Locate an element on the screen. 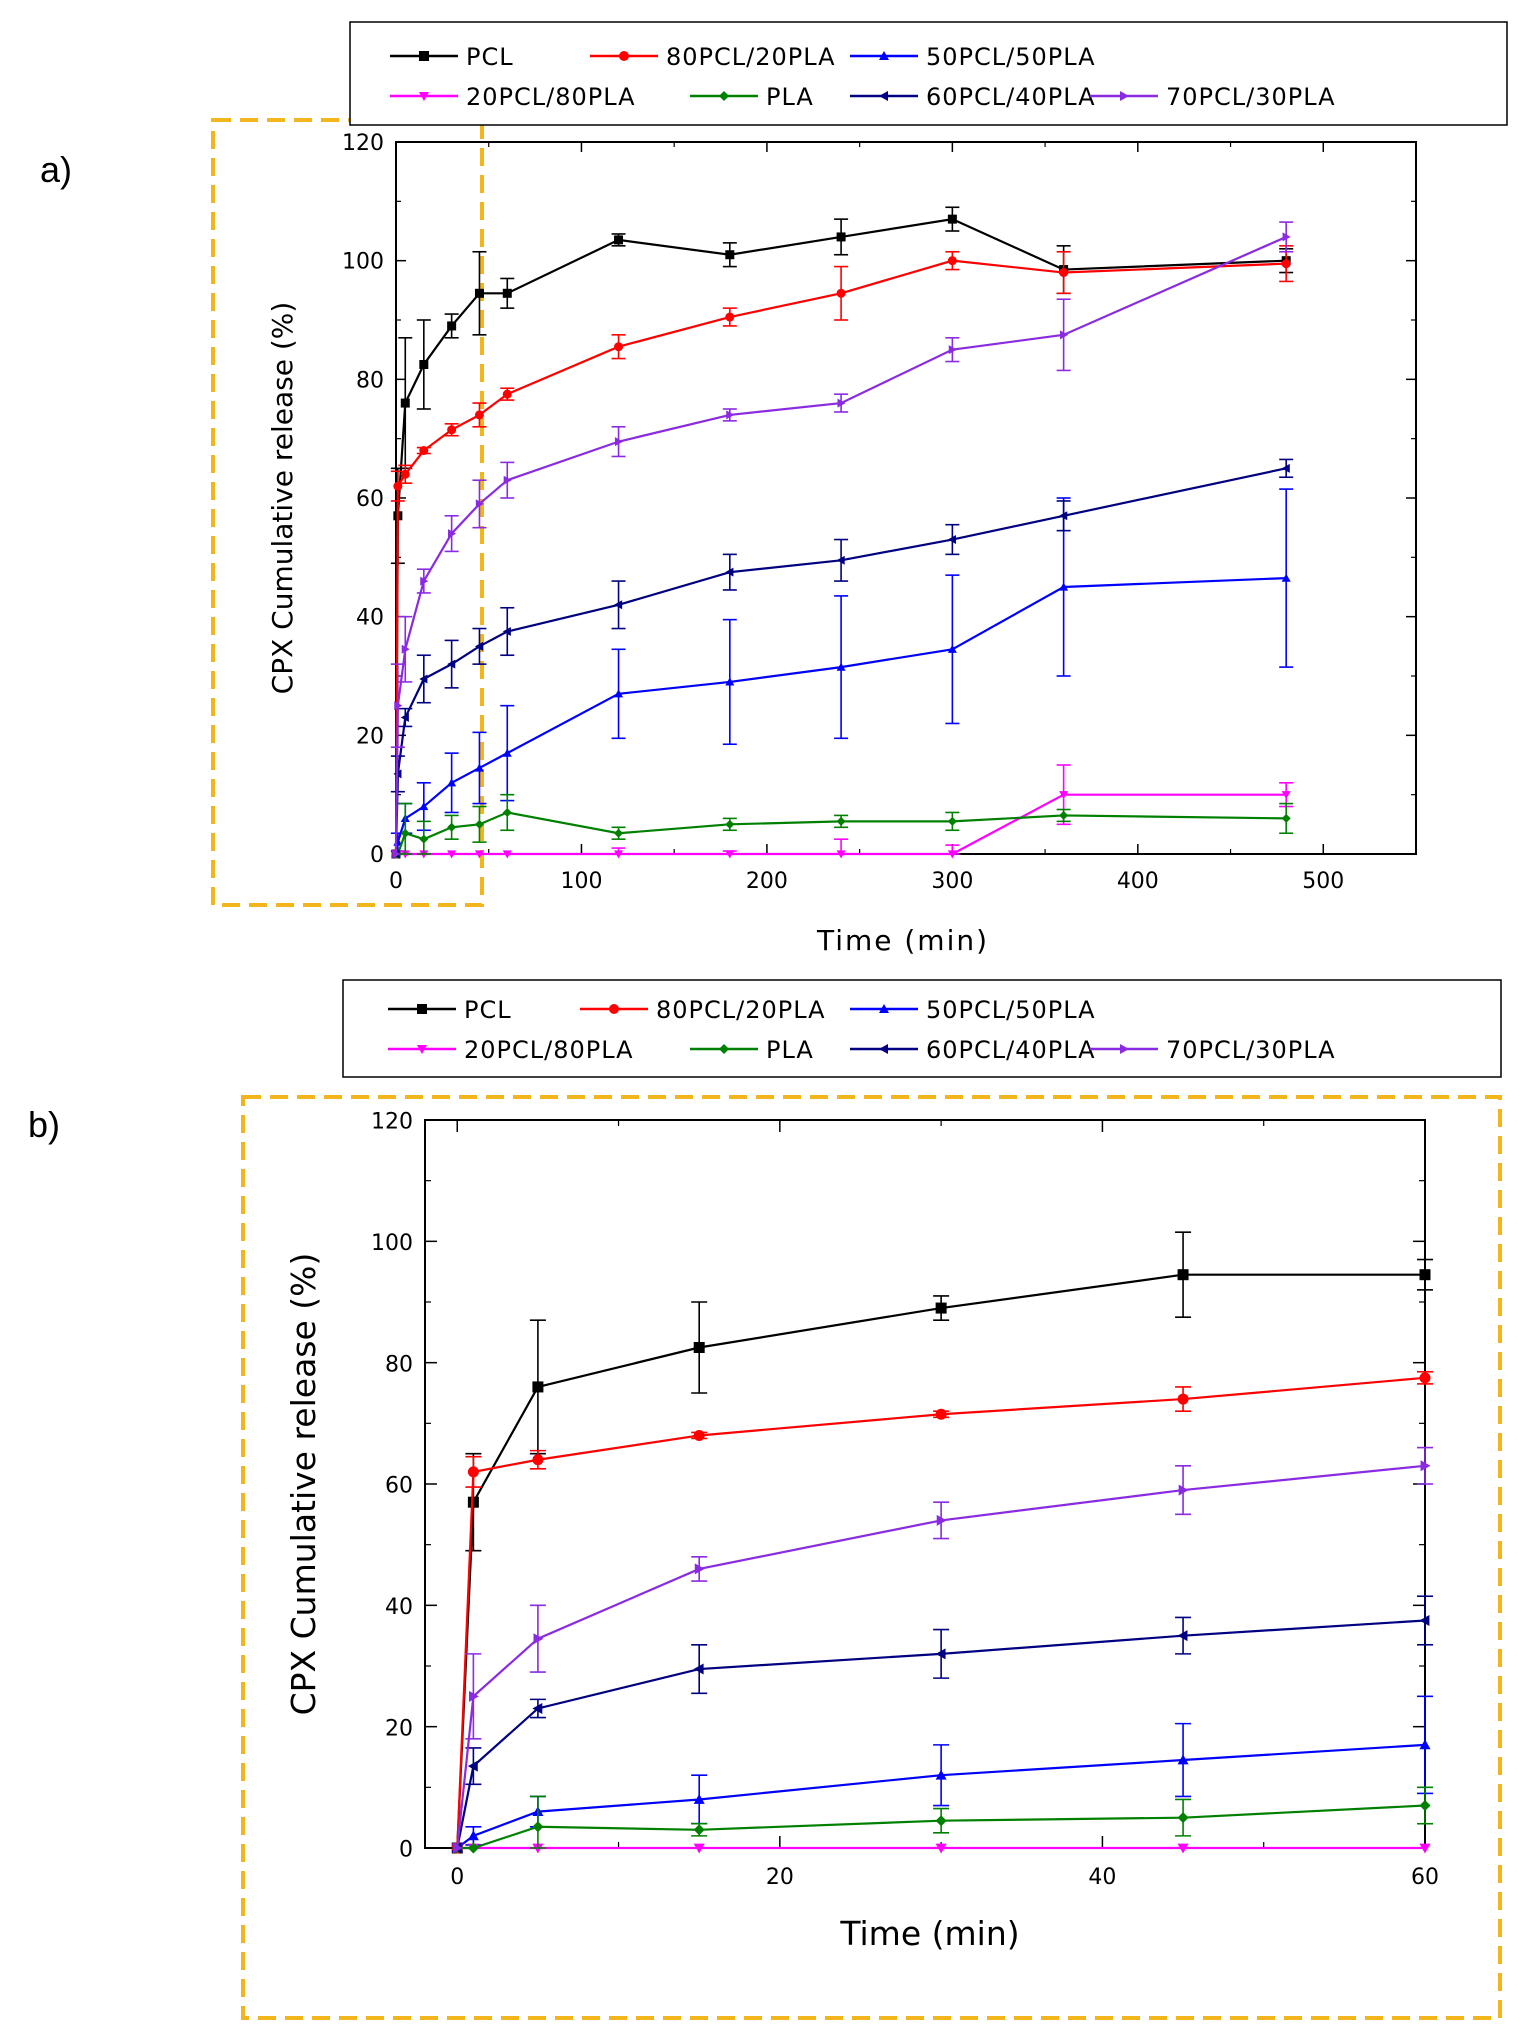  legend-label-50pcl-50pla: 50PCL/50PLA is located at coordinates (1011, 57).